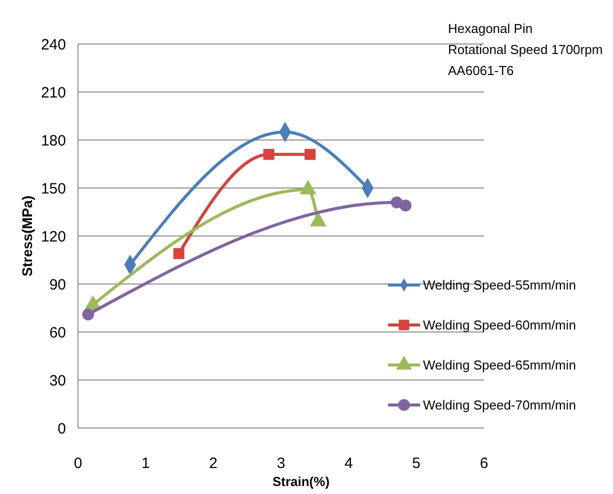  I want to click on legend-label: Welding Speed-65mm/min, so click(499, 365).